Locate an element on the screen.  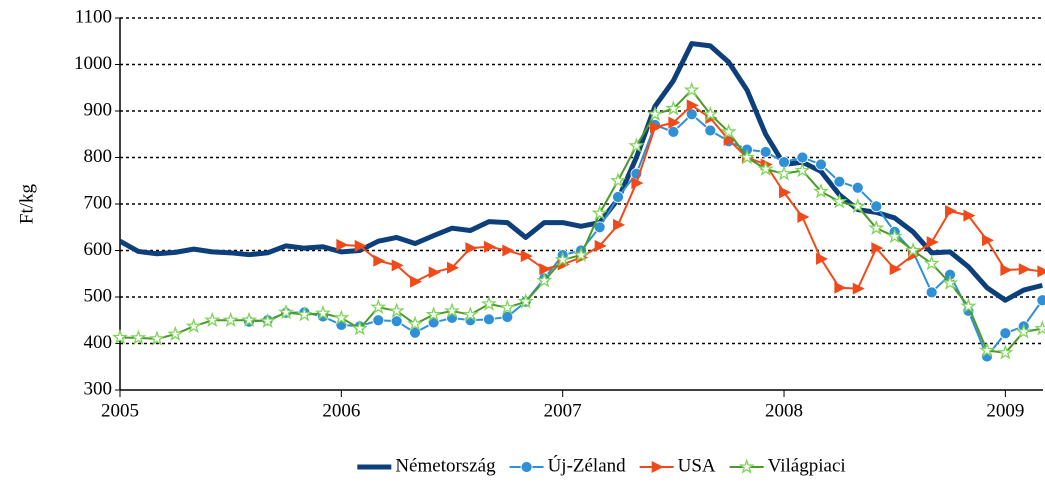
legend-label: Világpiaci is located at coordinates (807, 465).